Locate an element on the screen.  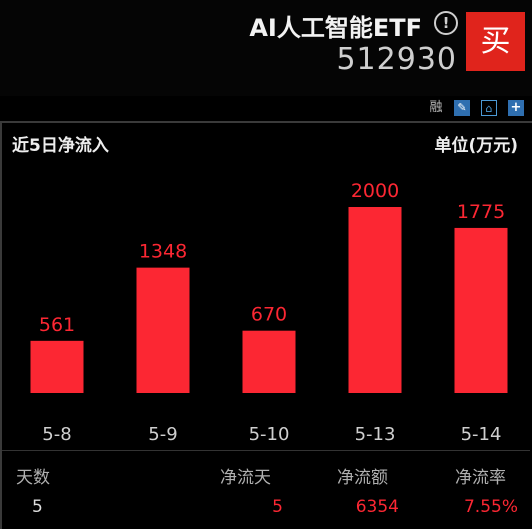
unit-label: 单位(万元) is located at coordinates (476, 146).